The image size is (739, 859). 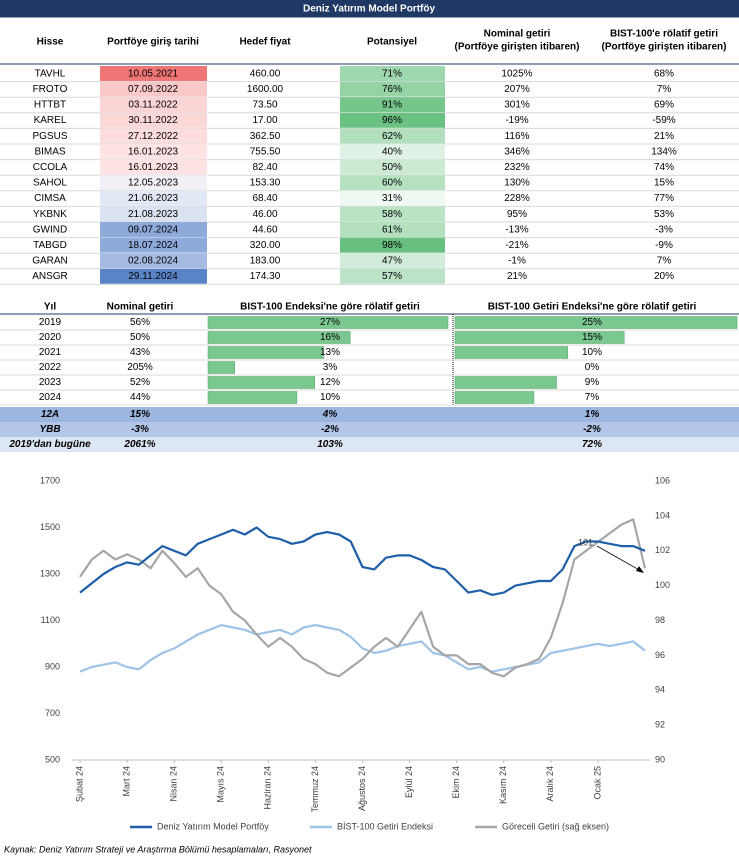 I want to click on cell: 15%, so click(x=140, y=414).